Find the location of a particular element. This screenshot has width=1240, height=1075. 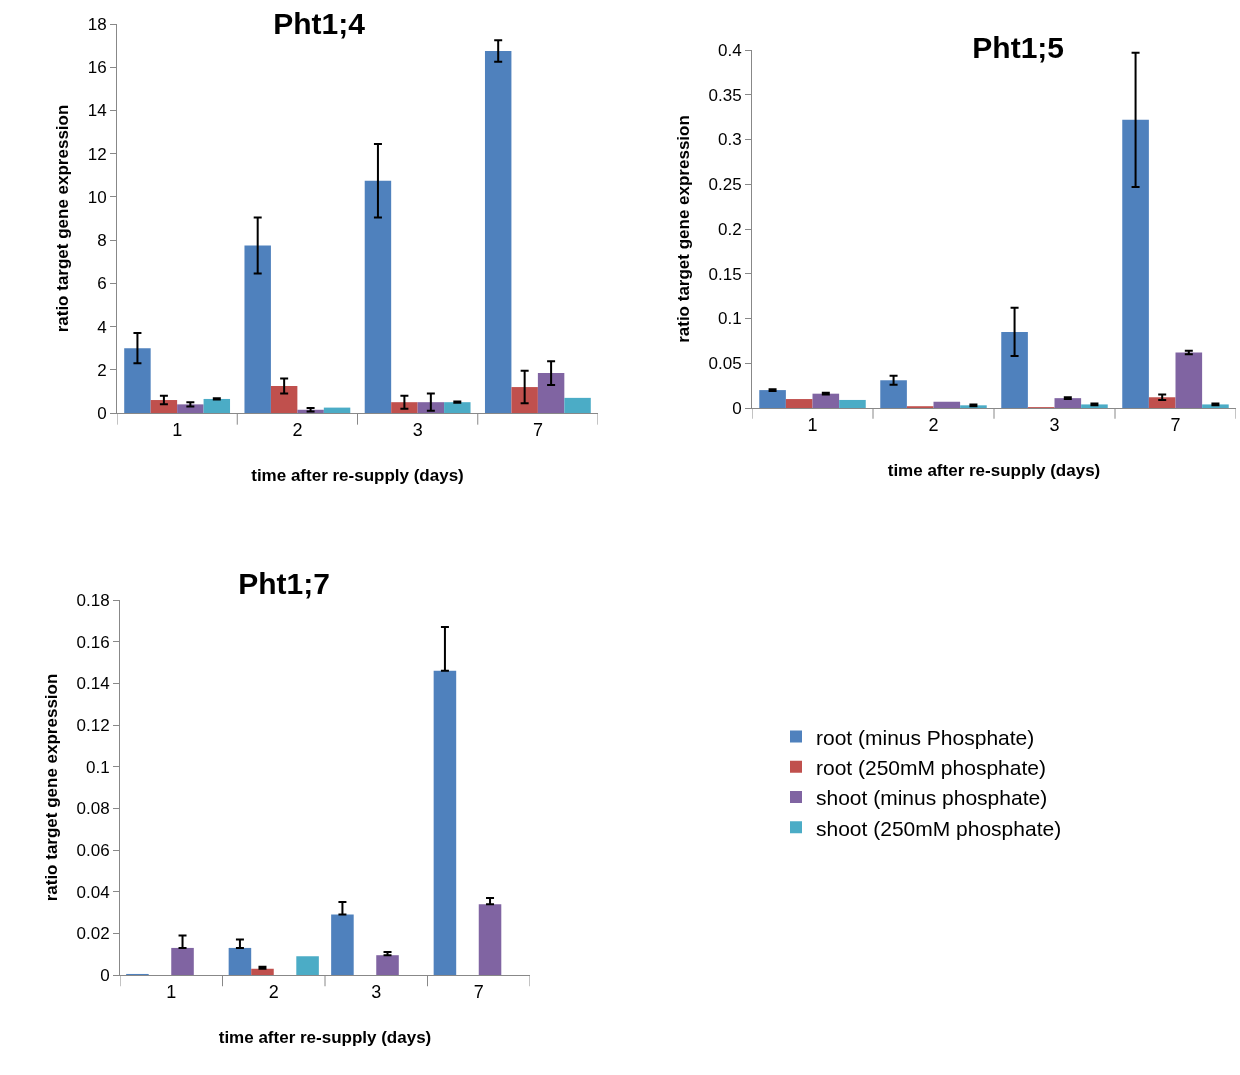

y-tick-label: 2 is located at coordinates (102, 370).